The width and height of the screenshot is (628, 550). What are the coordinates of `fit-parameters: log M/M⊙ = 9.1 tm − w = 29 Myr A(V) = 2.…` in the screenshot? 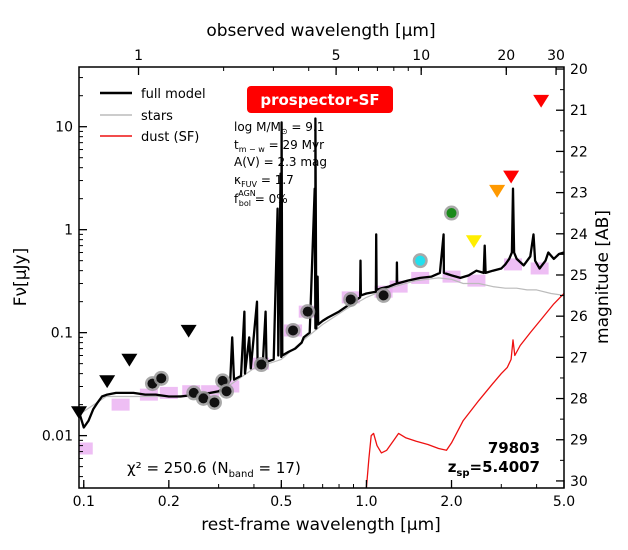 It's located at (280, 164).